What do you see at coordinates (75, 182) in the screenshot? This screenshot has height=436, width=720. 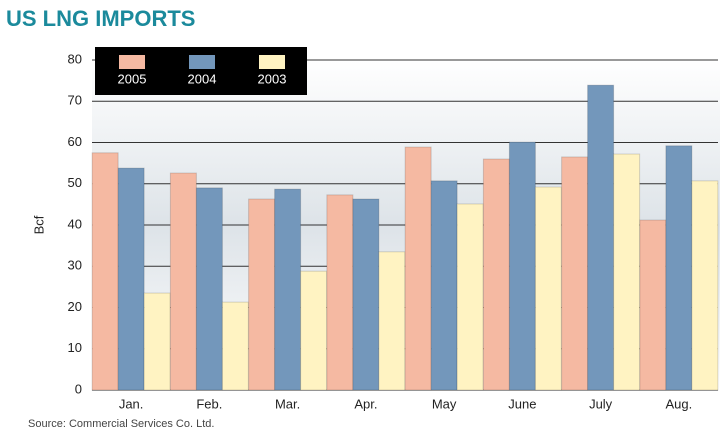 I see `y-tick-label: 50` at bounding box center [75, 182].